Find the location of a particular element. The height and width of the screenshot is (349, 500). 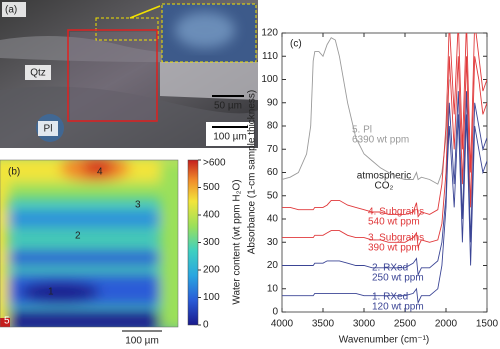

point-label: 3 is located at coordinates (138, 205).